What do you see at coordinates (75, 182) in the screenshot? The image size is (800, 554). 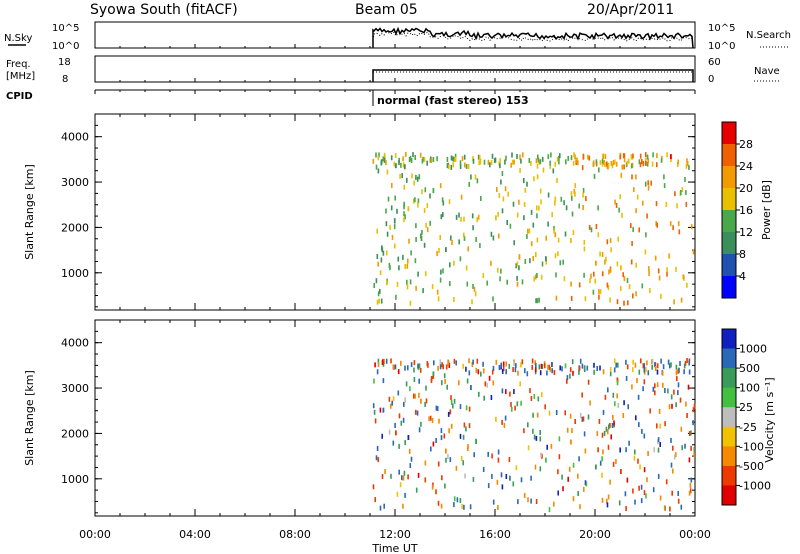 I see `power-ytick-label: 3000` at bounding box center [75, 182].